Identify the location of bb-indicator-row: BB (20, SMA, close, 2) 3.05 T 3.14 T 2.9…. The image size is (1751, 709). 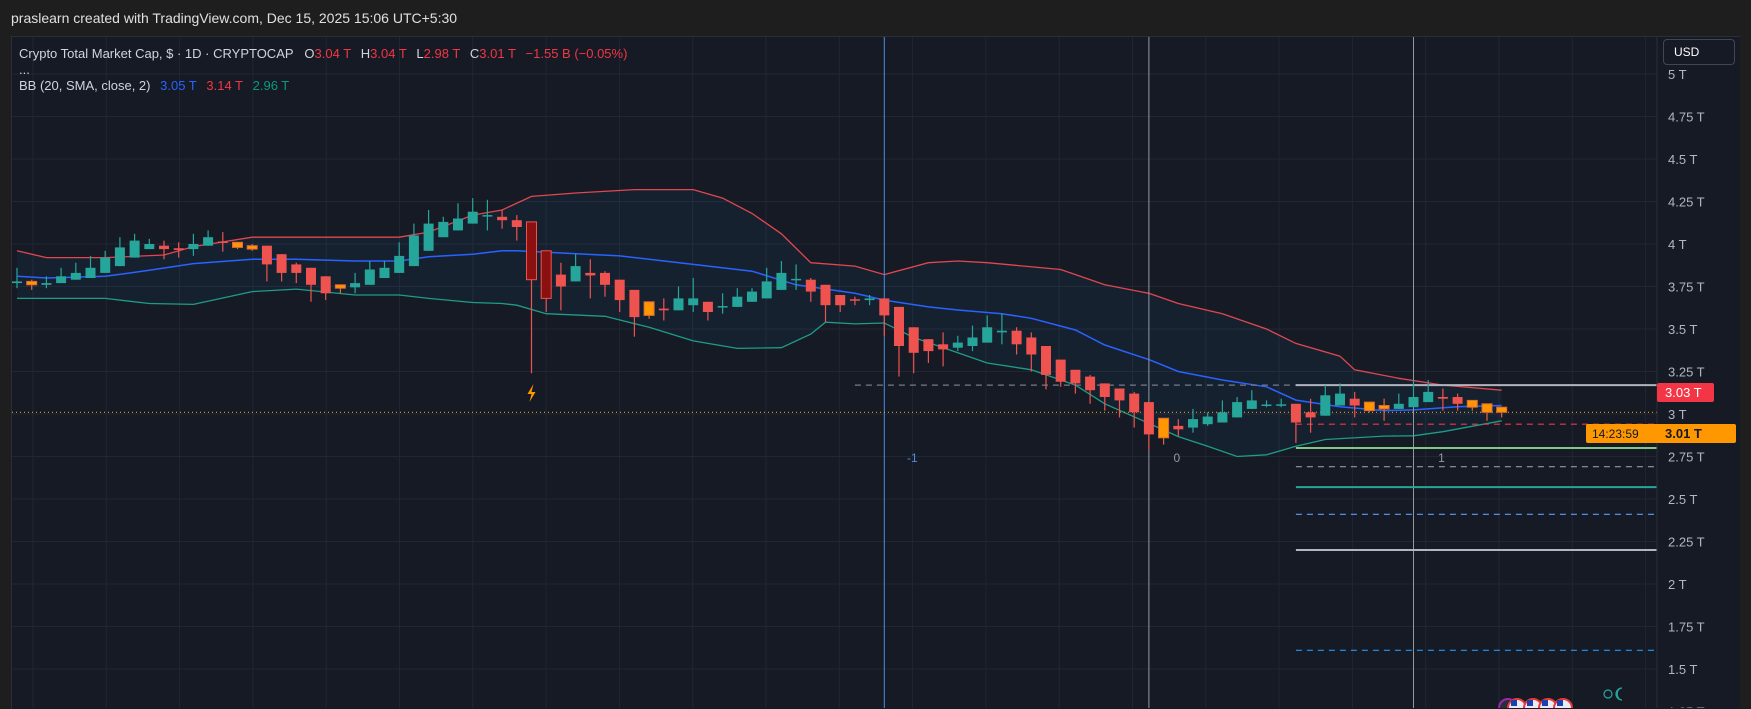
(323, 86).